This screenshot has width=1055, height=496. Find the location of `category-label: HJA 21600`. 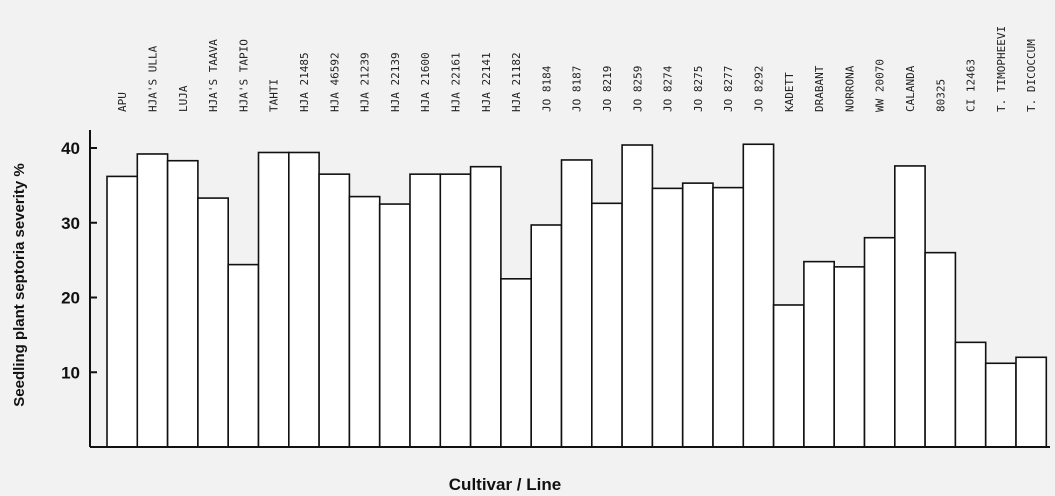

category-label: HJA 21600 is located at coordinates (425, 82).